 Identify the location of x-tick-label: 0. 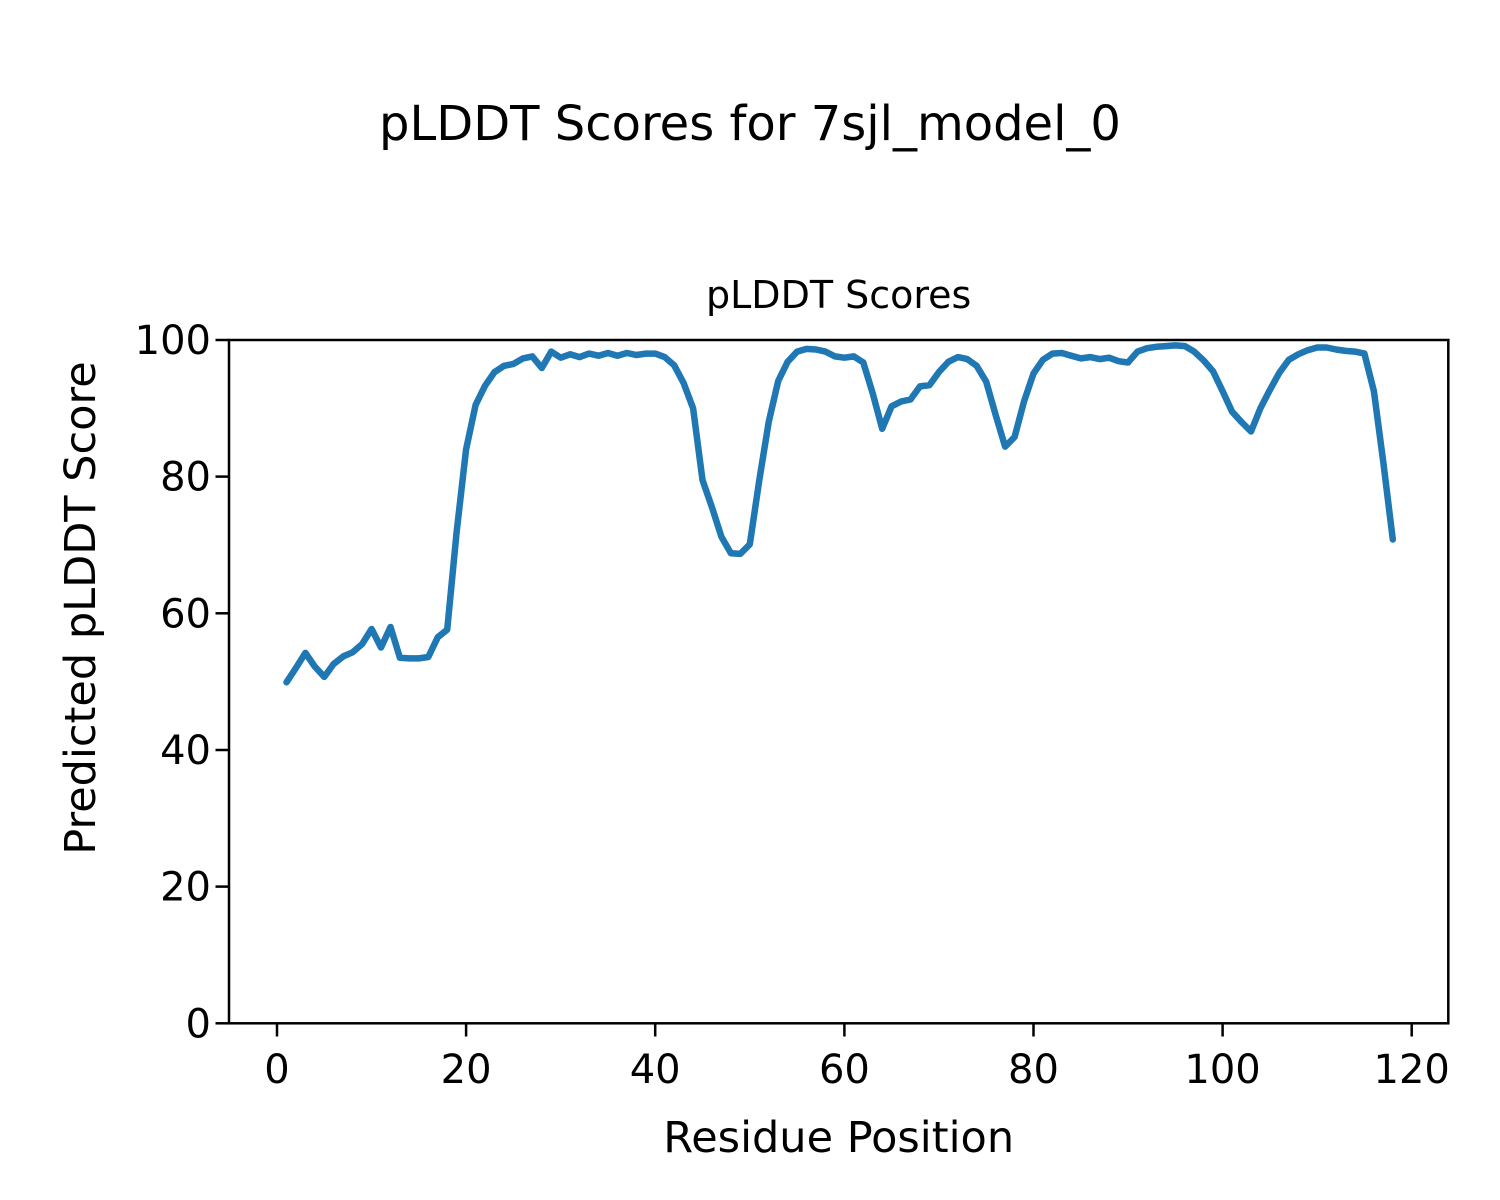
(276, 1070).